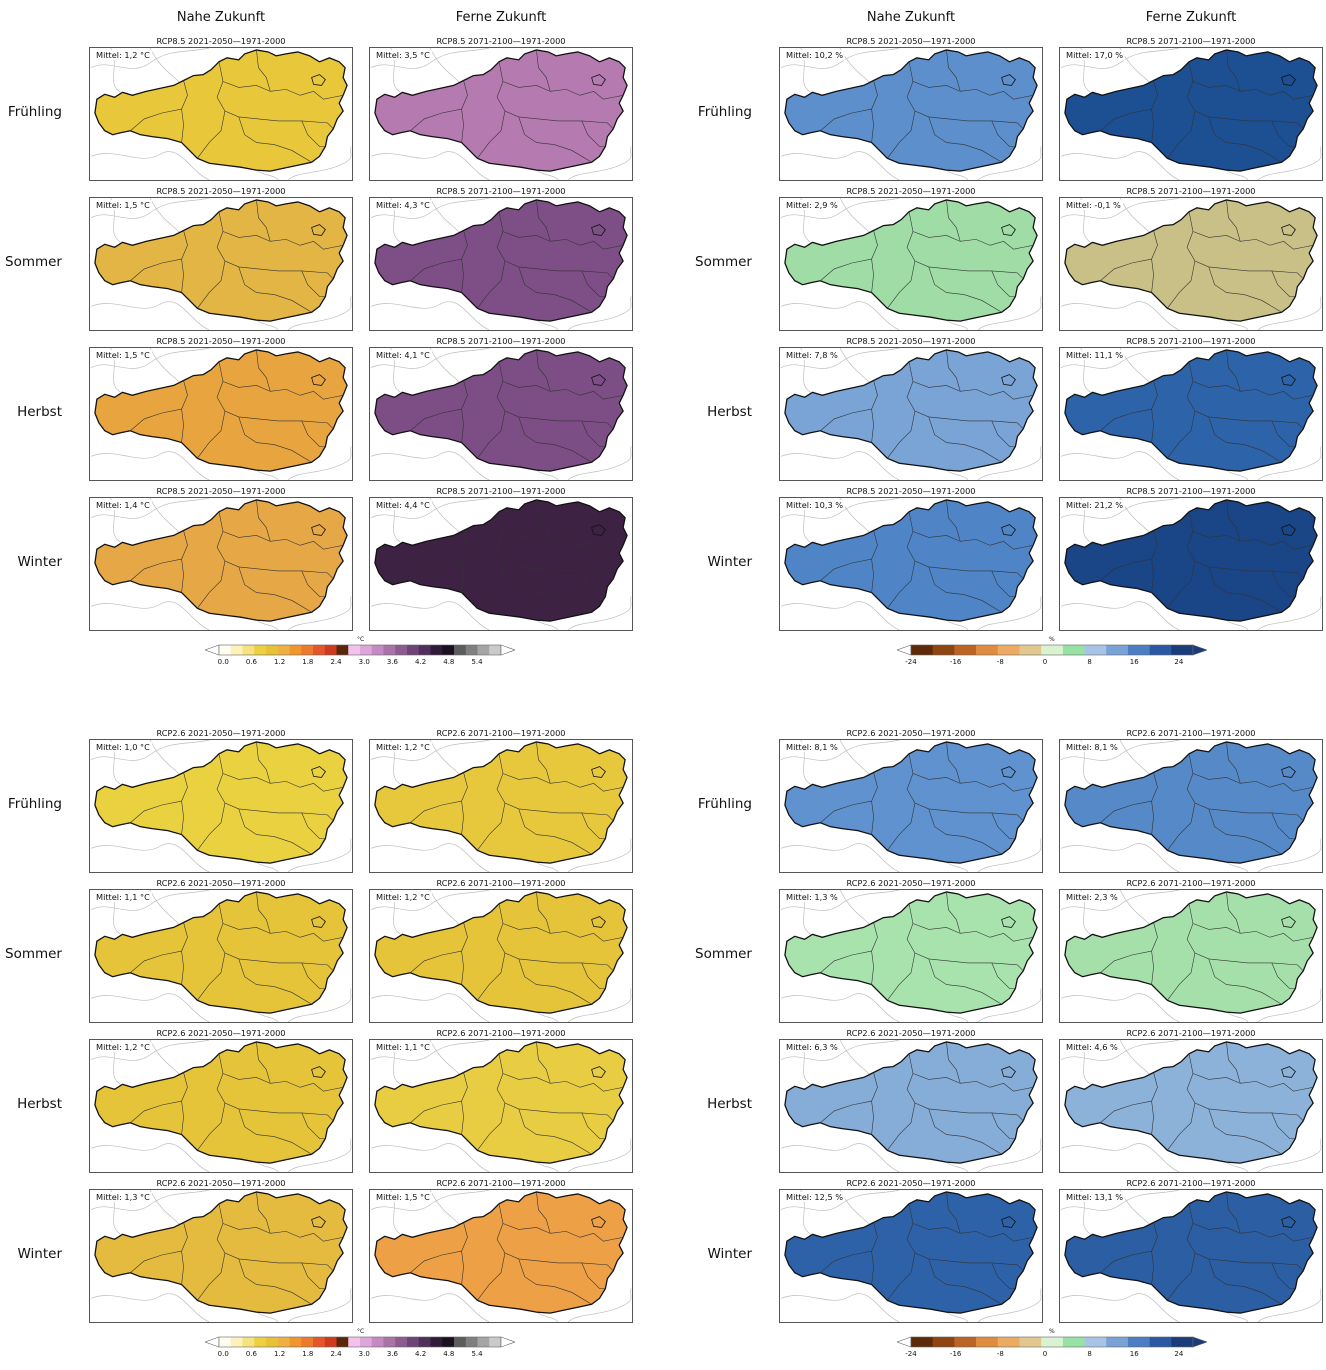 The image size is (1326, 1370). I want to click on map-panel: Mittel: 21,2 %, so click(1191, 564).